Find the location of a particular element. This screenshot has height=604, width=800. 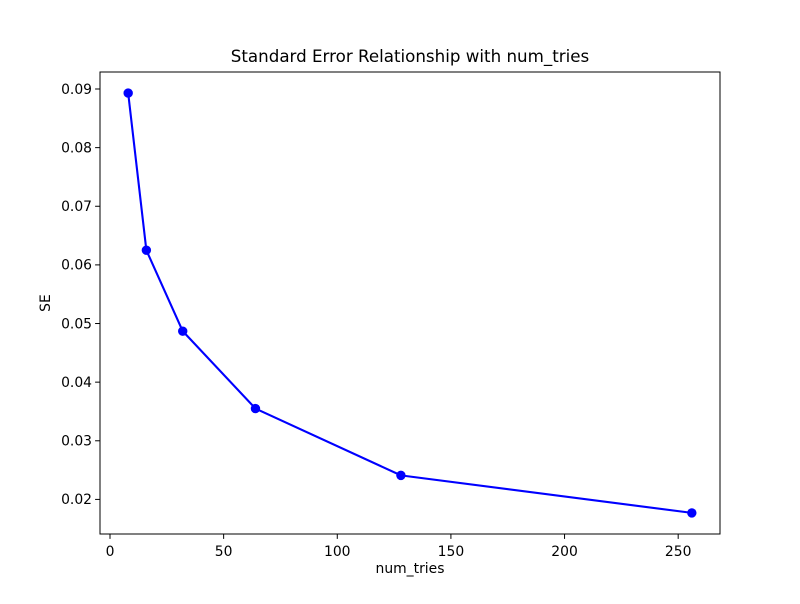

x-tick-label: 150 is located at coordinates (451, 552).